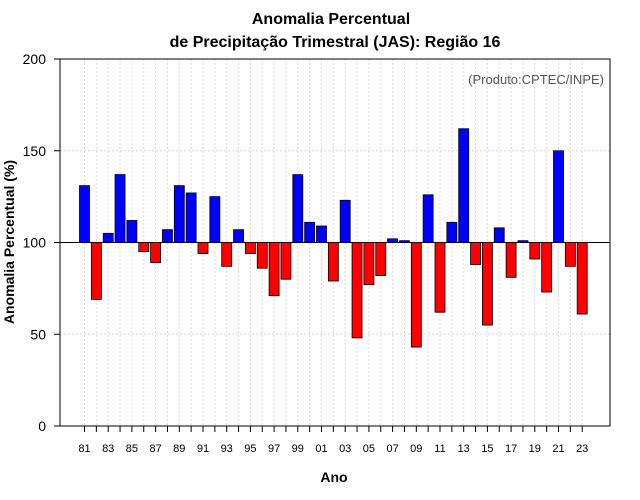 This screenshot has width=640, height=500. What do you see at coordinates (35, 59) in the screenshot?
I see `y-tick-label: 200` at bounding box center [35, 59].